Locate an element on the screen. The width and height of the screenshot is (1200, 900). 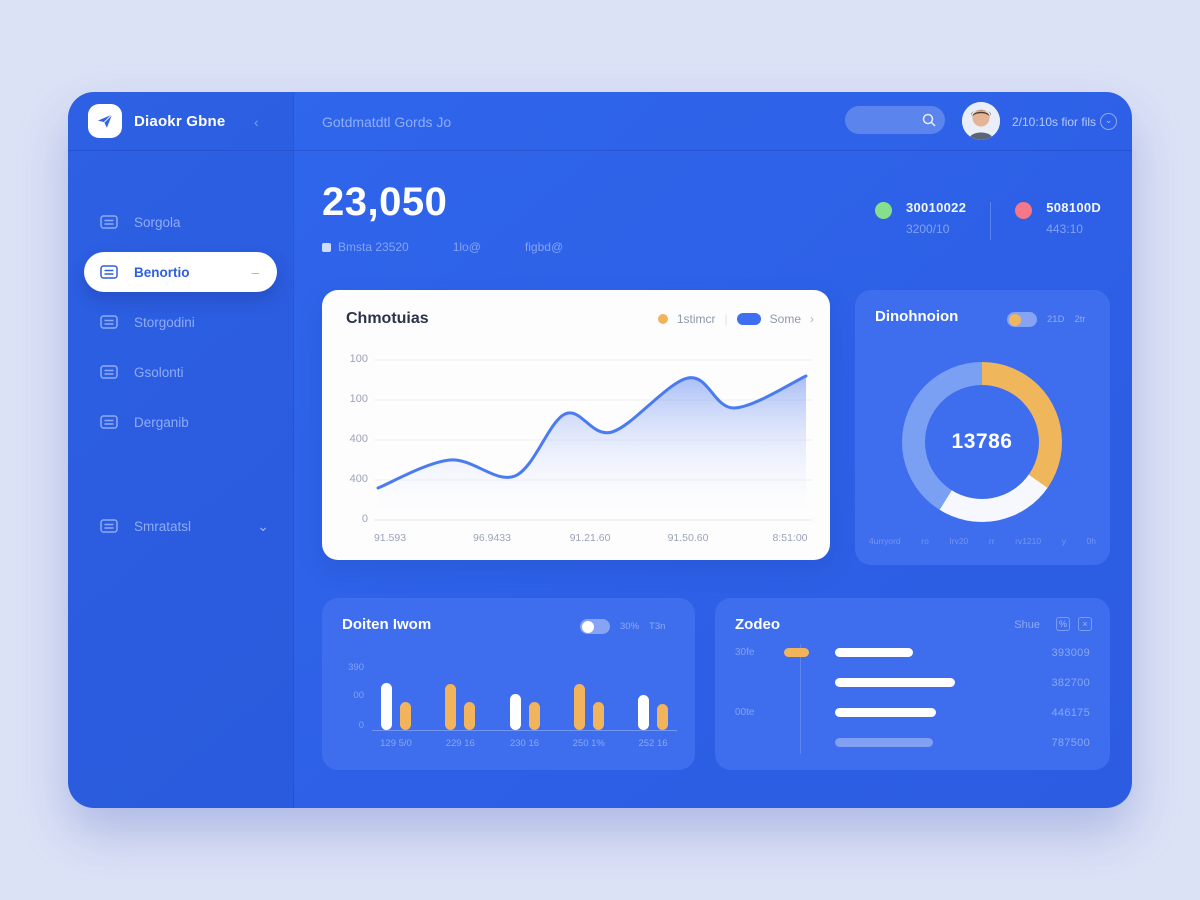
stat-block: 30010022 3200/10 is located at coordinates (920, 218).